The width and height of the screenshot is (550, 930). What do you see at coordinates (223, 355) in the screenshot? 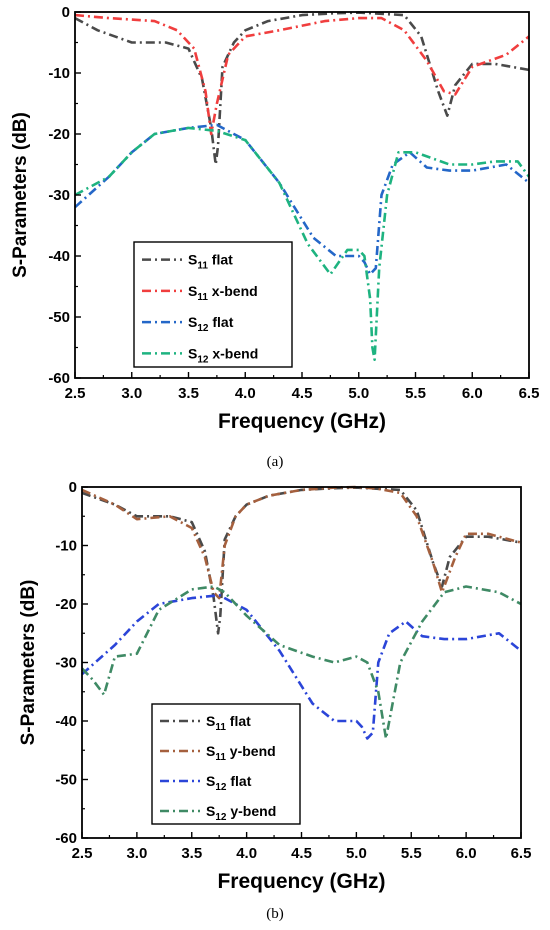
I see `legend-entry-4: S12 x-bend` at bounding box center [223, 355].